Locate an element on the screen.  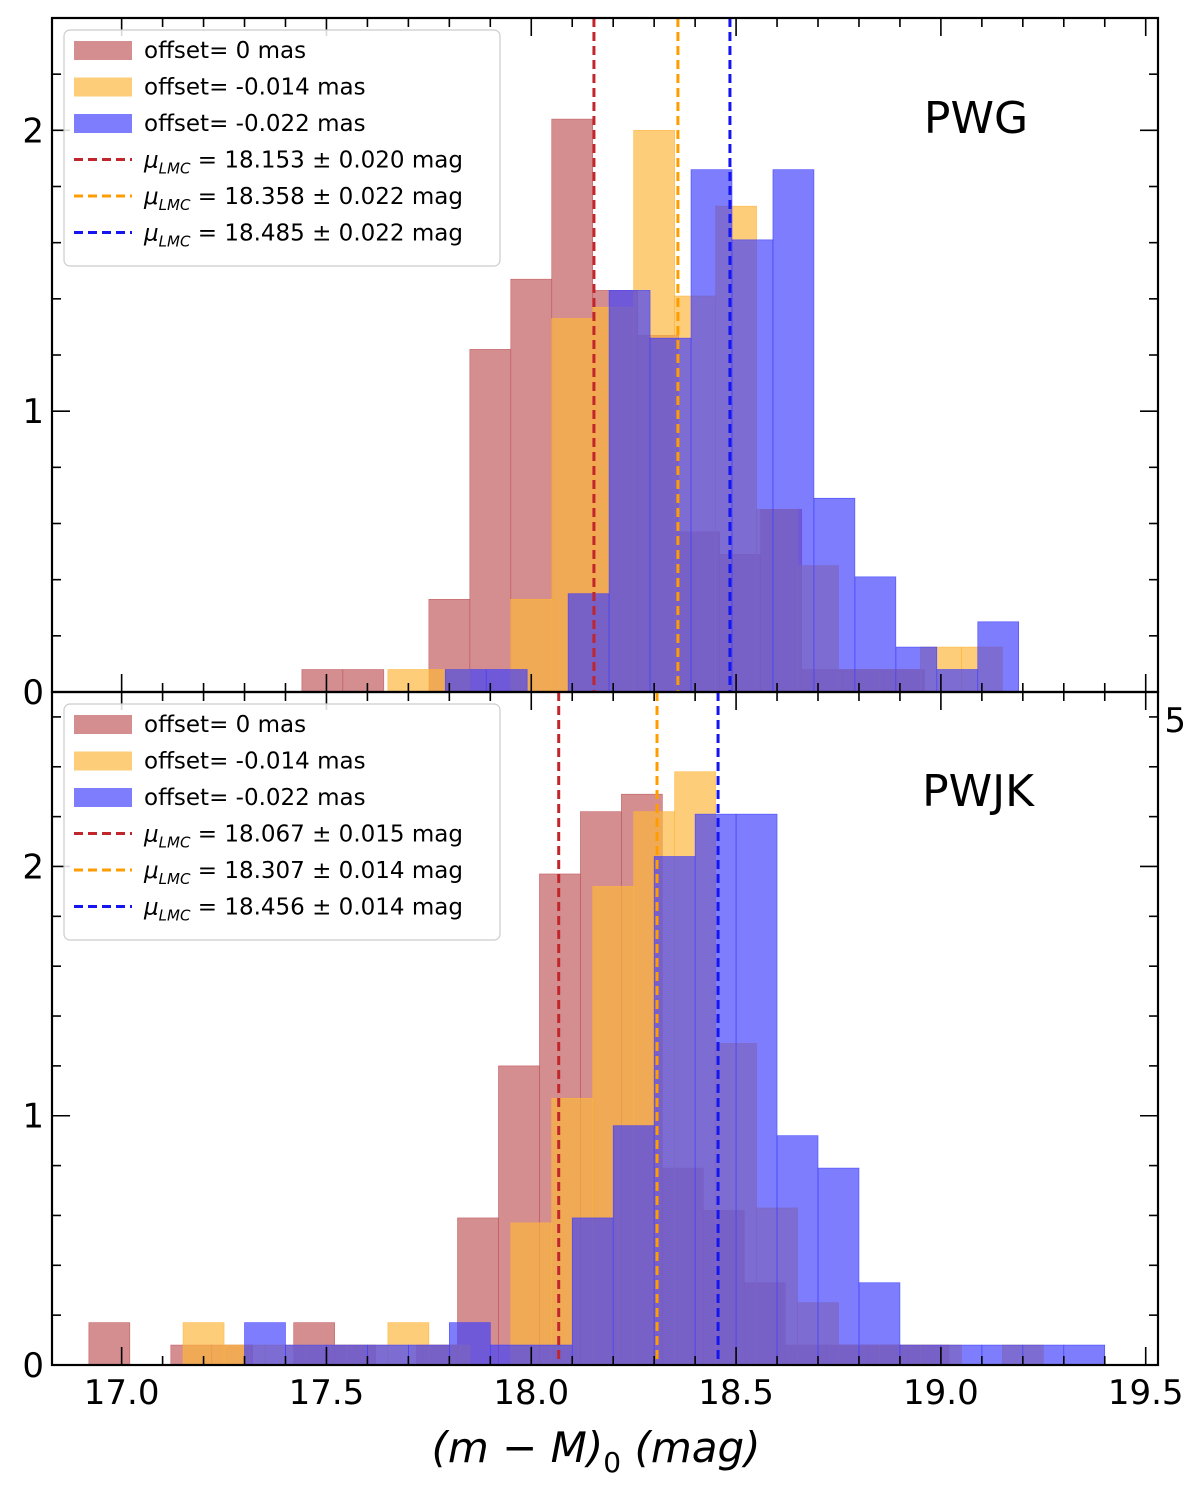
legend-label: μLMC = 18.067 ± 0.015 mag is located at coordinates (303, 837).